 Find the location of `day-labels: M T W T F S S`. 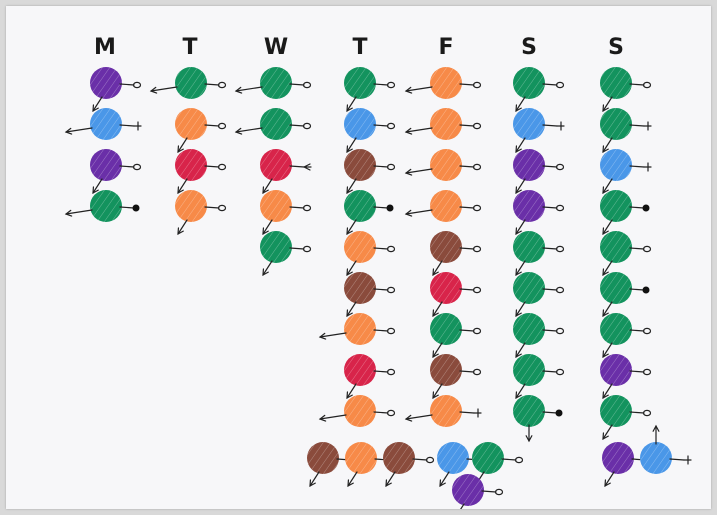

day-labels: M T W T F S S is located at coordinates (359, 47).